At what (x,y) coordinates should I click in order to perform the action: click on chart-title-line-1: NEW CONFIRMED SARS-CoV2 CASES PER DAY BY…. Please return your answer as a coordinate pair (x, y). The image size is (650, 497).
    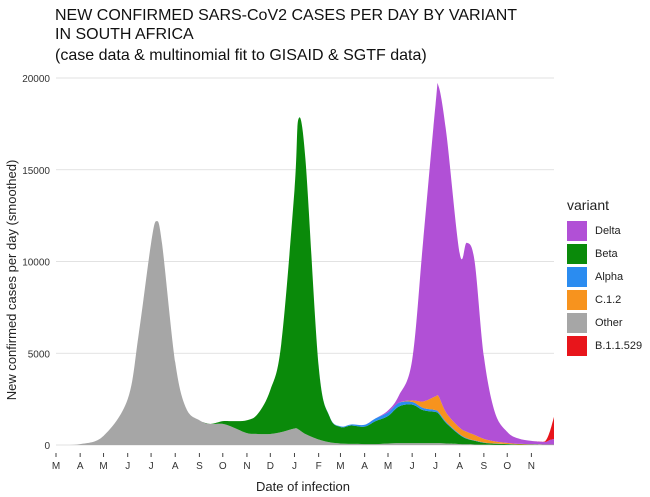
    Looking at the image, I should click on (286, 15).